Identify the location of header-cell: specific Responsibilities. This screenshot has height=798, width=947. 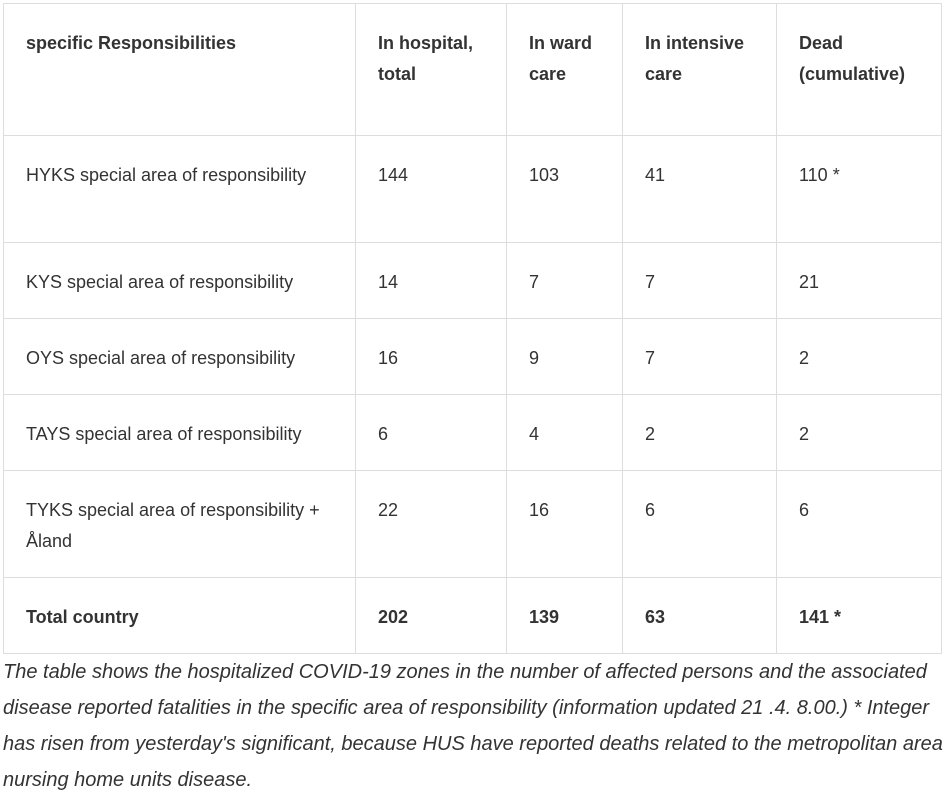
(179, 69).